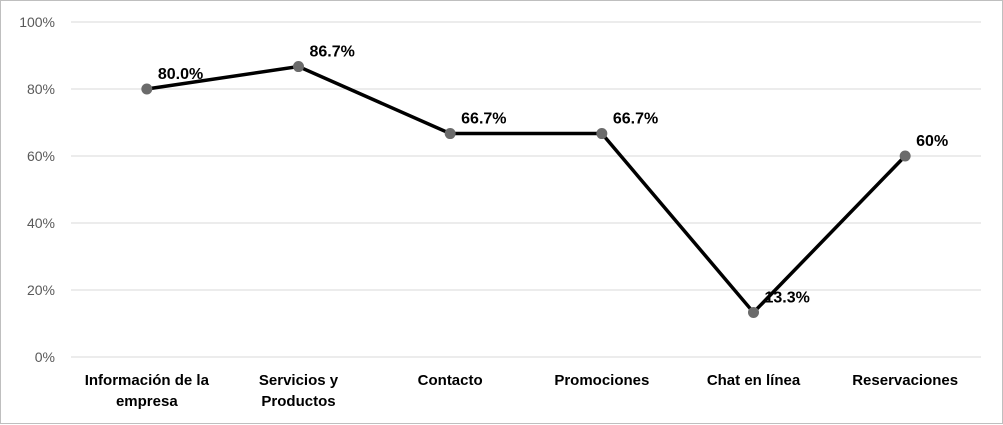 Image resolution: width=1003 pixels, height=425 pixels. I want to click on data-label: 60%, so click(932, 141).